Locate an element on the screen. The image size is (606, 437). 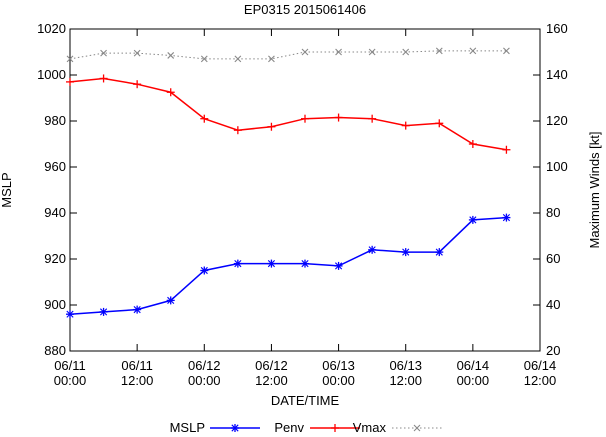
y-tick-label: 900 is located at coordinates (55, 304).